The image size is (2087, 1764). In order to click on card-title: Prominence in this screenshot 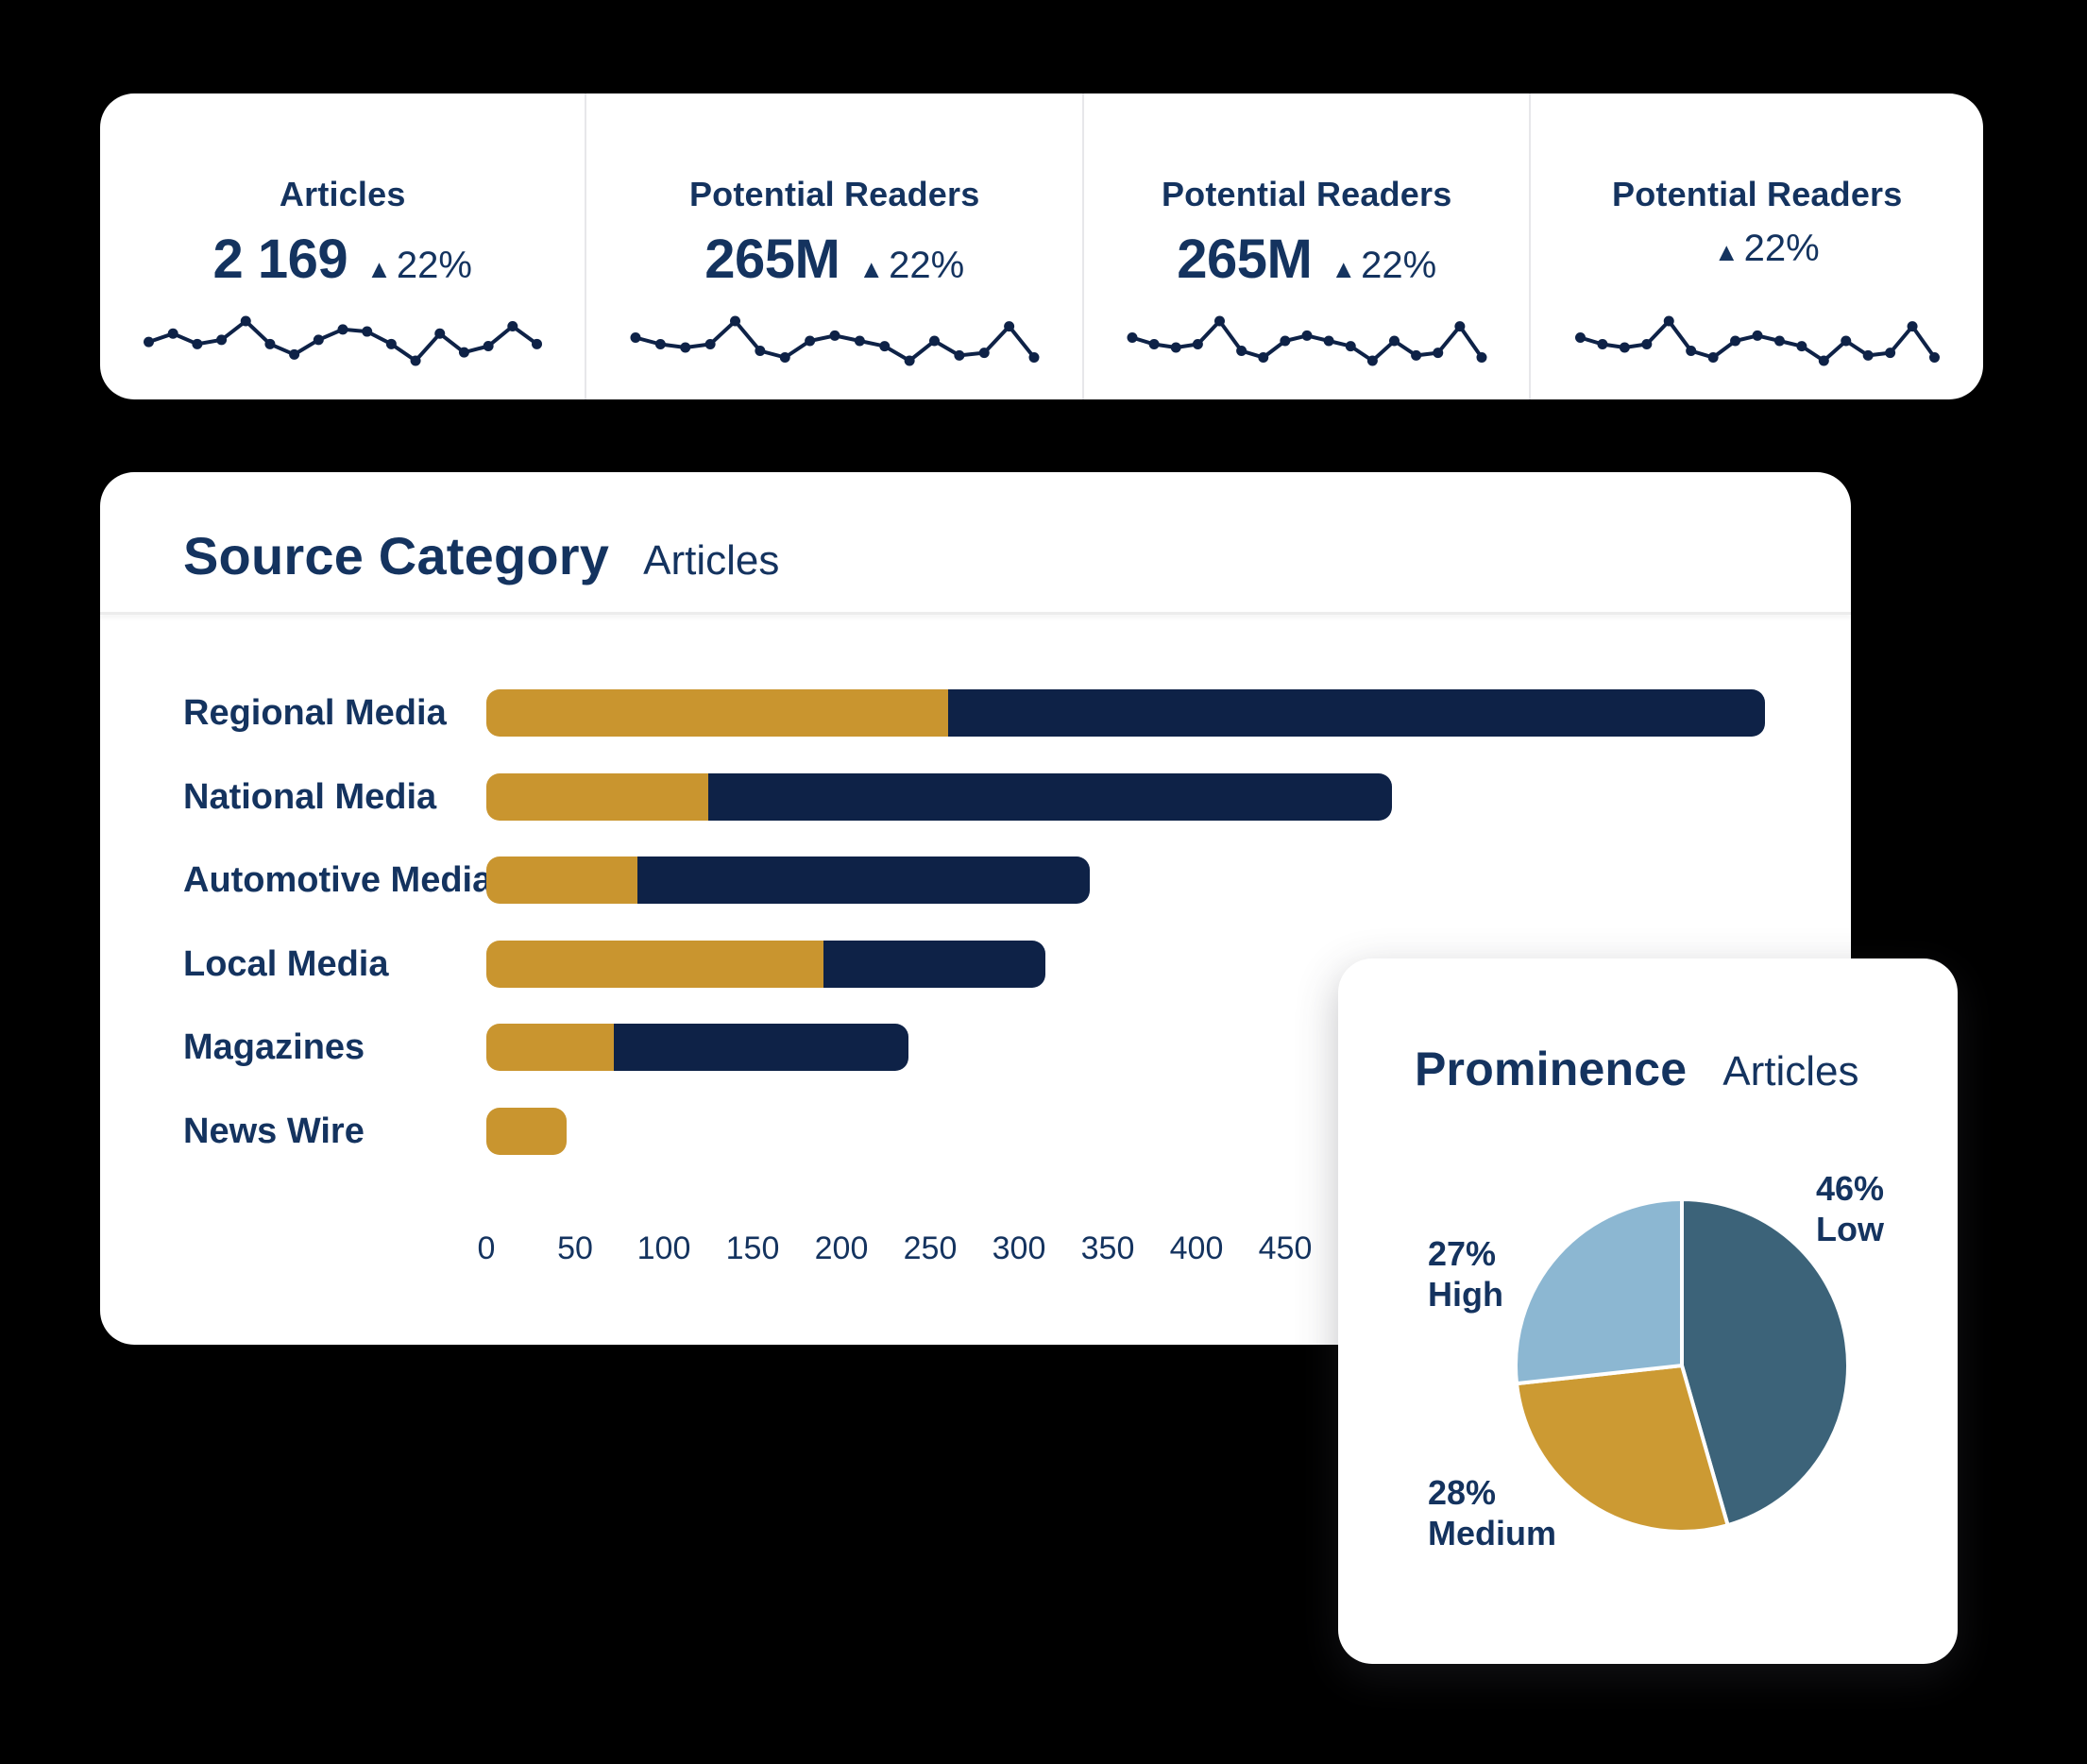, I will do `click(1551, 1069)`.